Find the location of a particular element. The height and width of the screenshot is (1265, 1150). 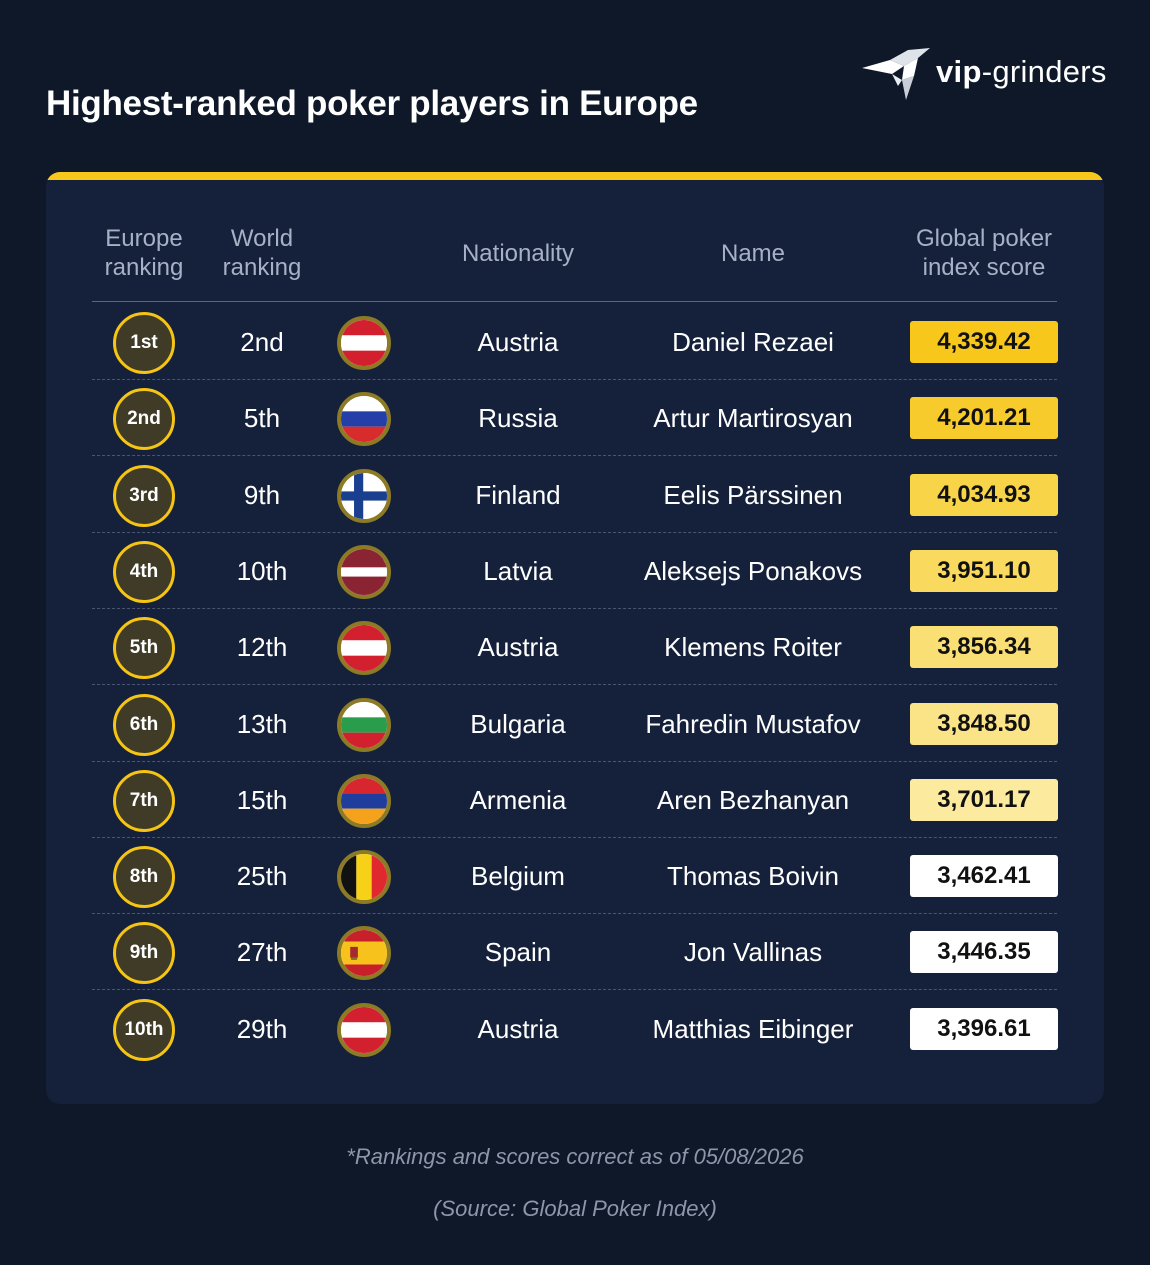

table-row: 7th 15th Armenia Aren Bezhanyan 3,701.17 is located at coordinates (575, 800).